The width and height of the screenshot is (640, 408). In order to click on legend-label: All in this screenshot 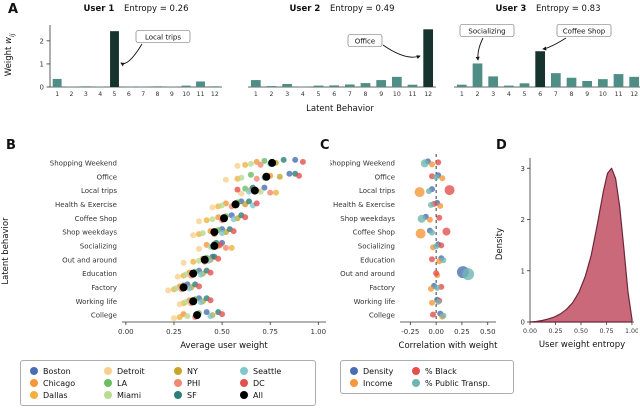, I will do `click(258, 395)`.